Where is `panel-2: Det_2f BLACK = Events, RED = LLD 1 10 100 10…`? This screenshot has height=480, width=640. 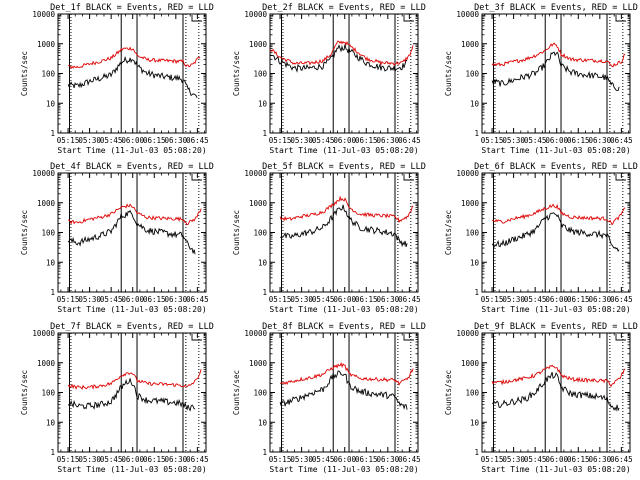 panel-2: Det_2f BLACK = Events, RED = LLD 1 10 100 10… is located at coordinates (329, 79).